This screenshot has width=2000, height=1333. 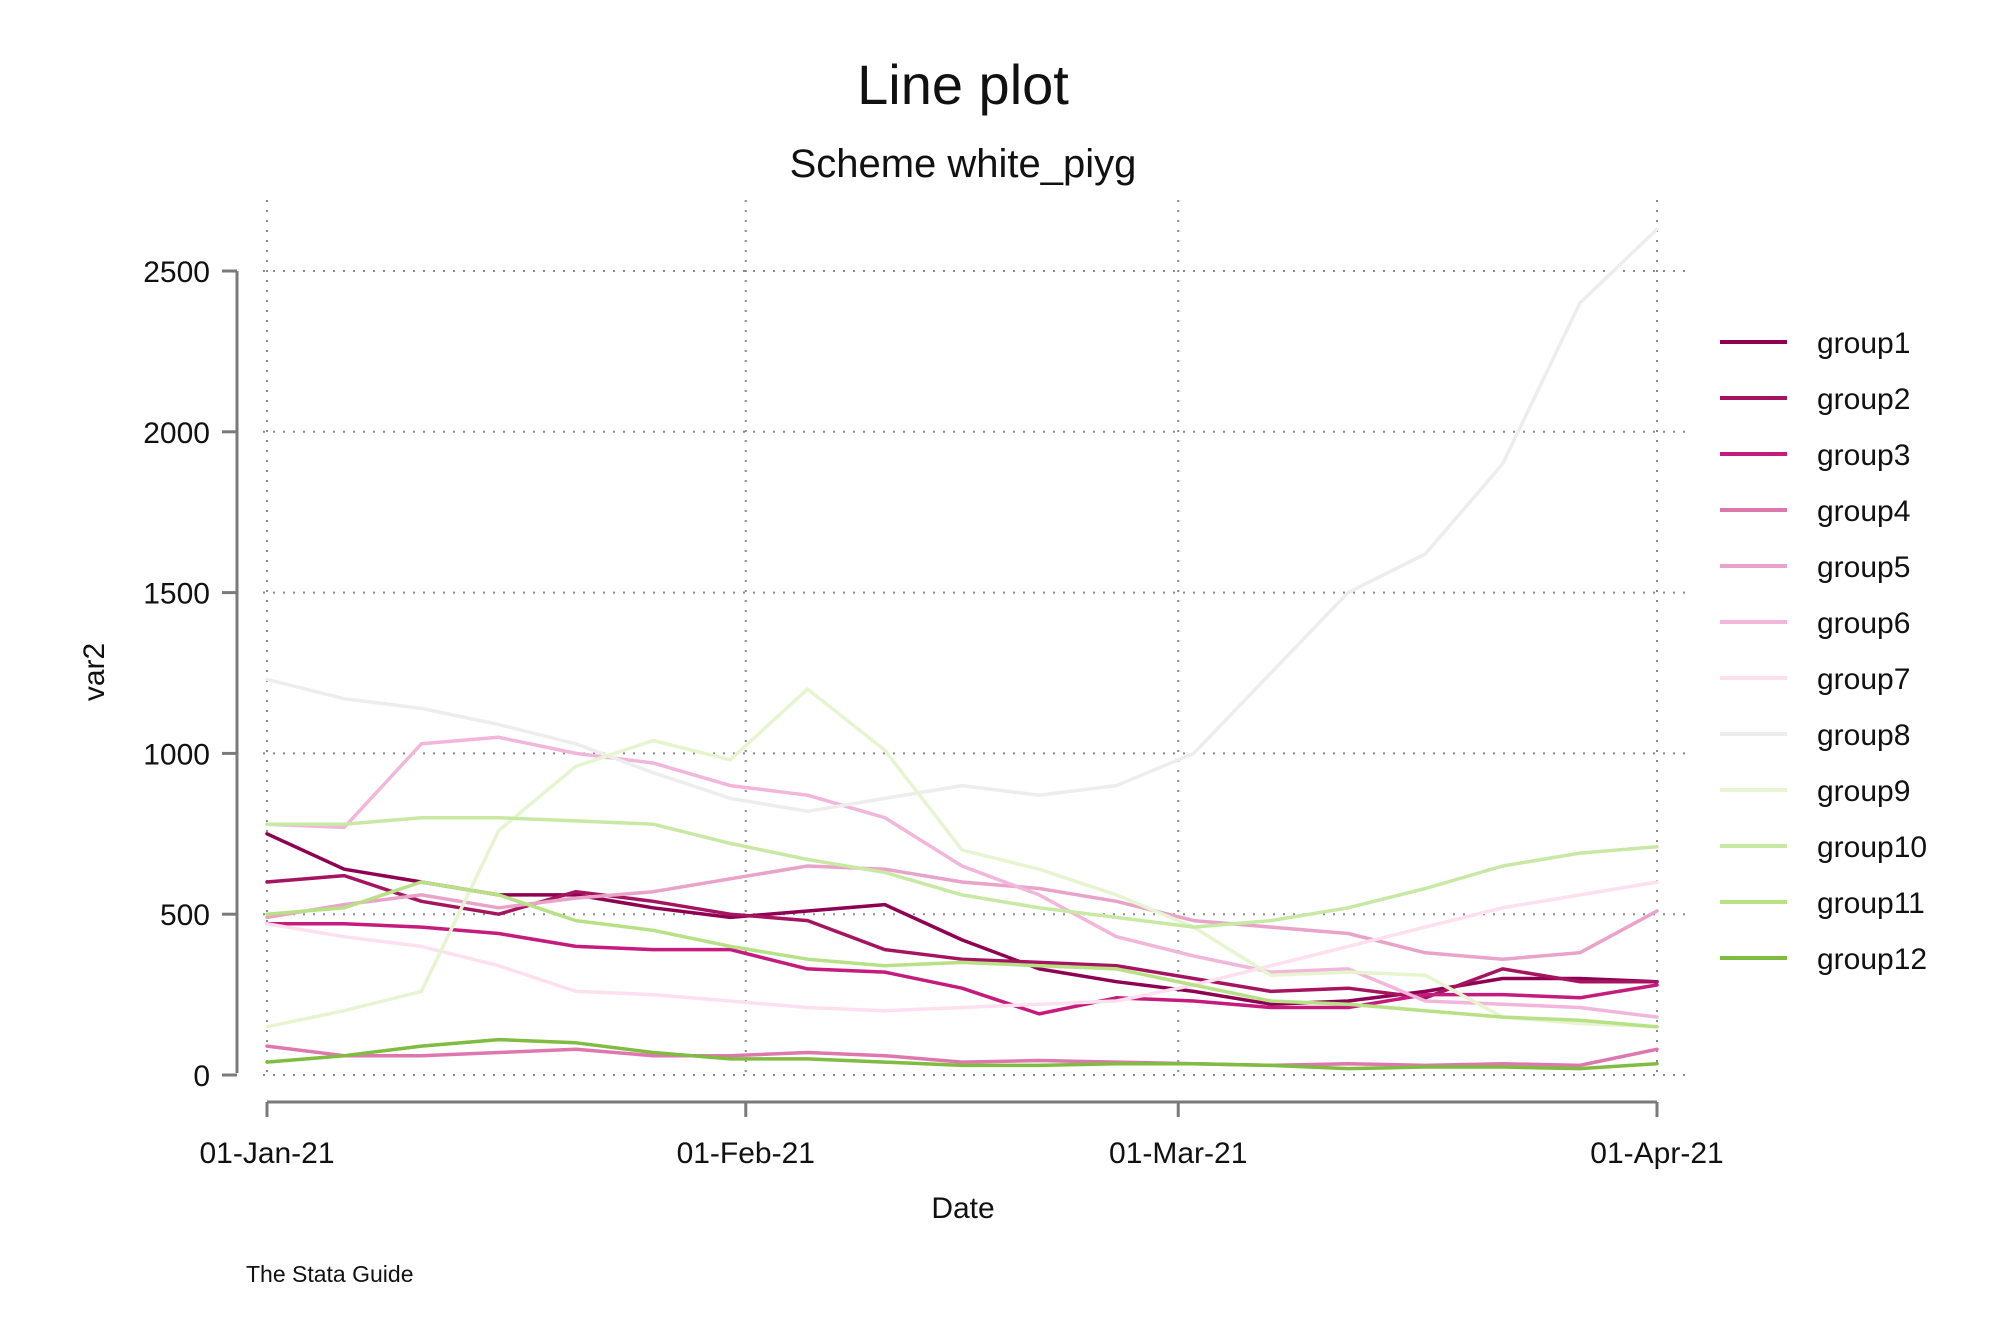 I want to click on series-line-group6, so click(x=962, y=877).